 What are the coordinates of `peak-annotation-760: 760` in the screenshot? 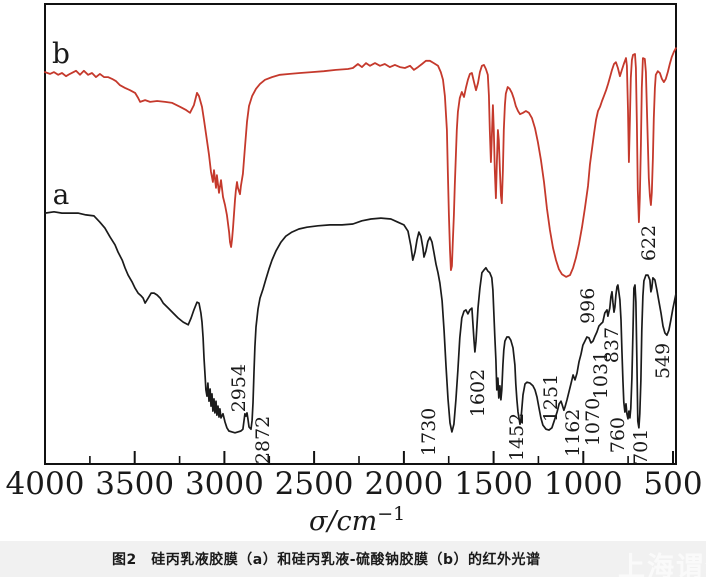 It's located at (618, 435).